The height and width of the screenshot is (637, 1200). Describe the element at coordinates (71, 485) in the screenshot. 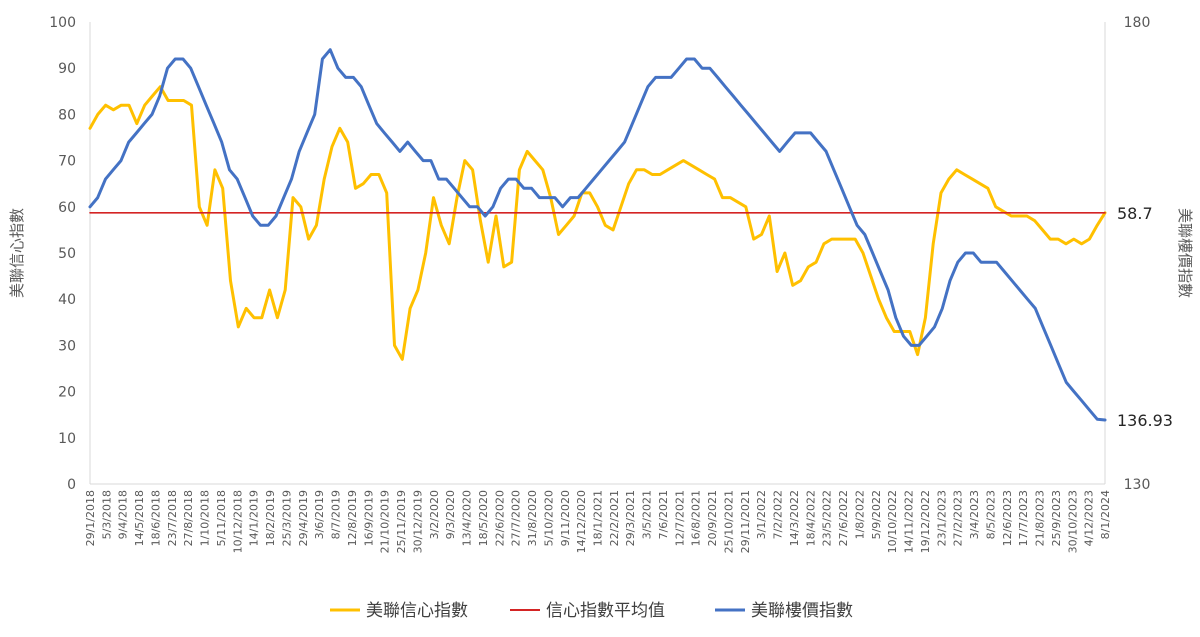

I see `left-tick-label: 0` at that location.